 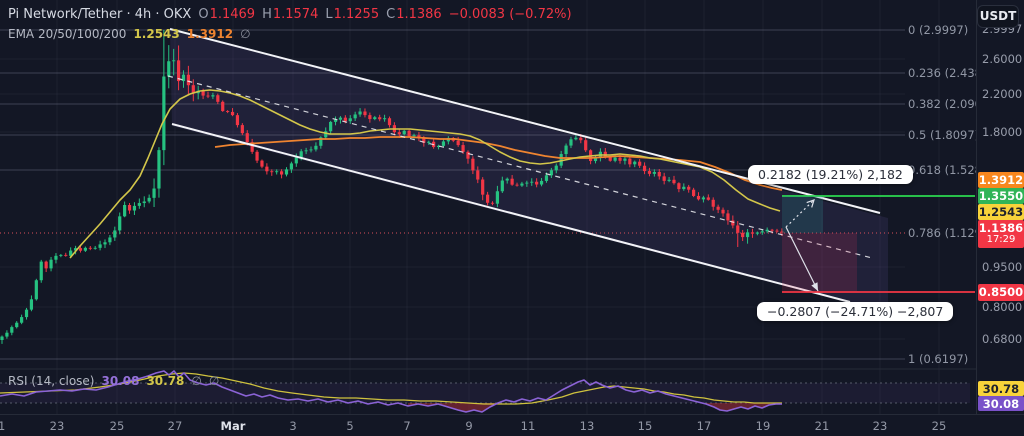 What do you see at coordinates (855, 311) in the screenshot?
I see `target-down-tooltip: −0.2807 (−24.71%) −2,807` at bounding box center [855, 311].